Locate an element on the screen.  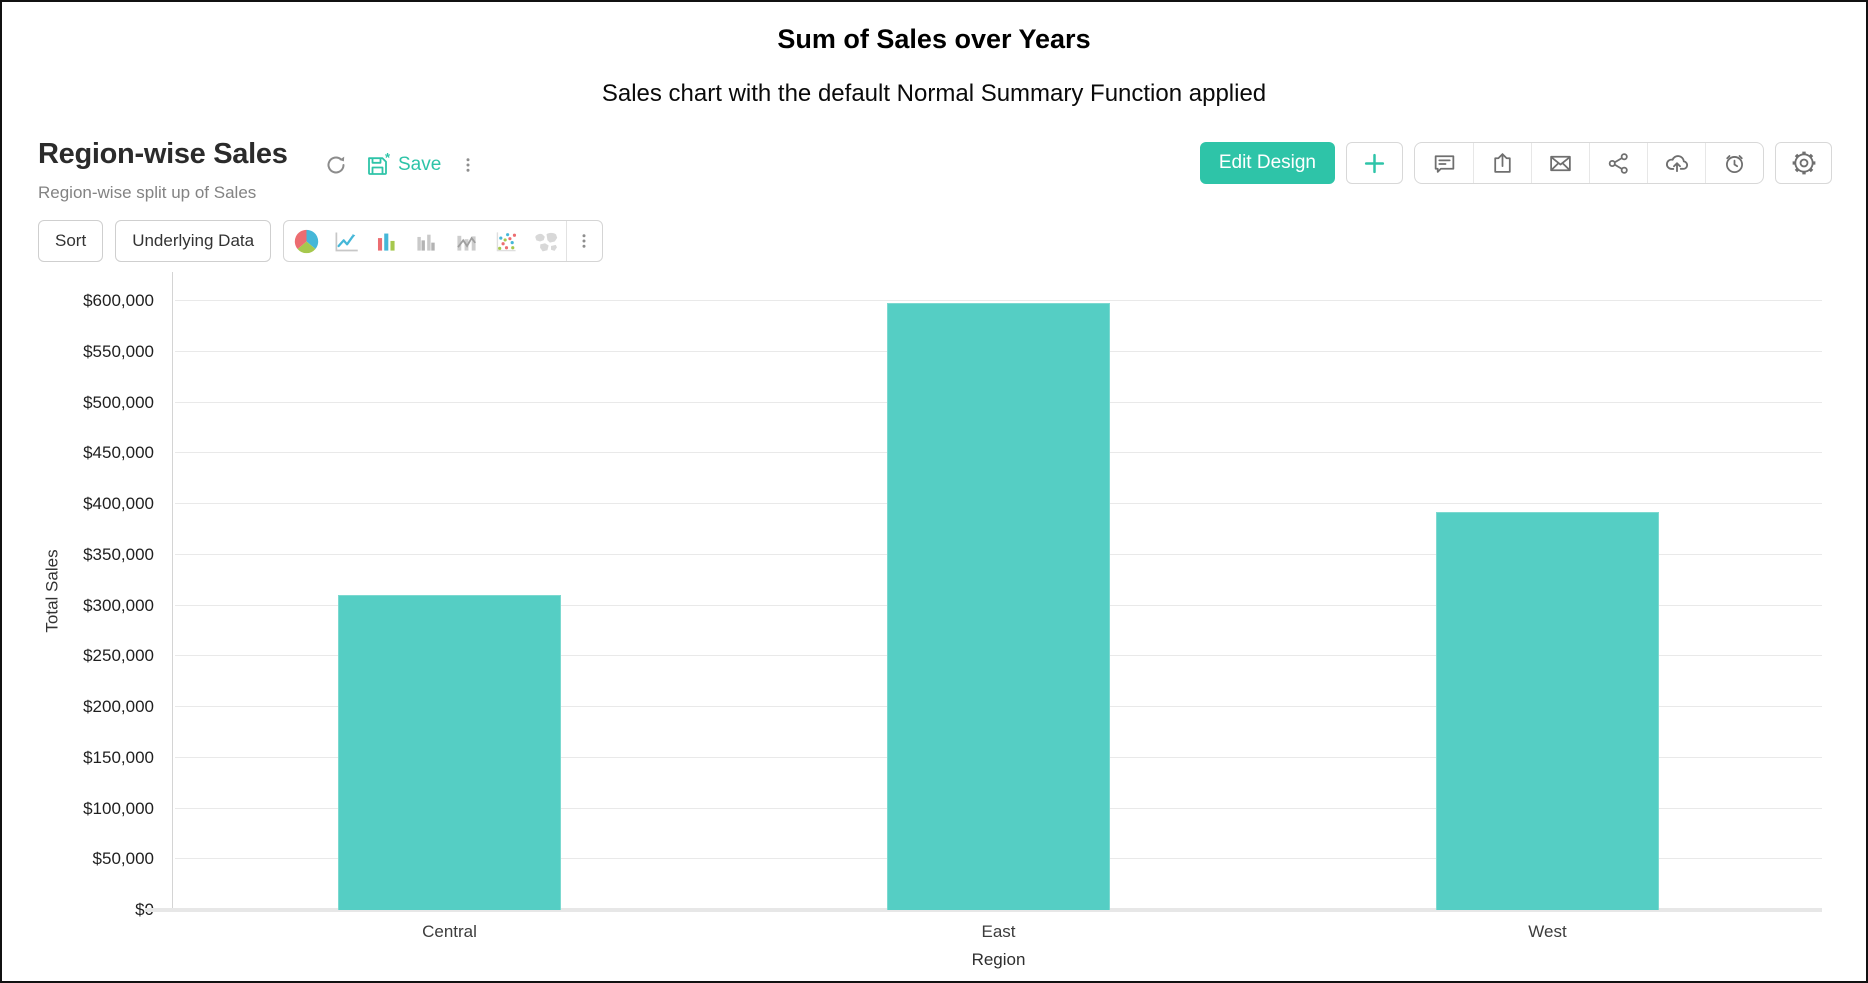
x-axis-line is located at coordinates (983, 910).